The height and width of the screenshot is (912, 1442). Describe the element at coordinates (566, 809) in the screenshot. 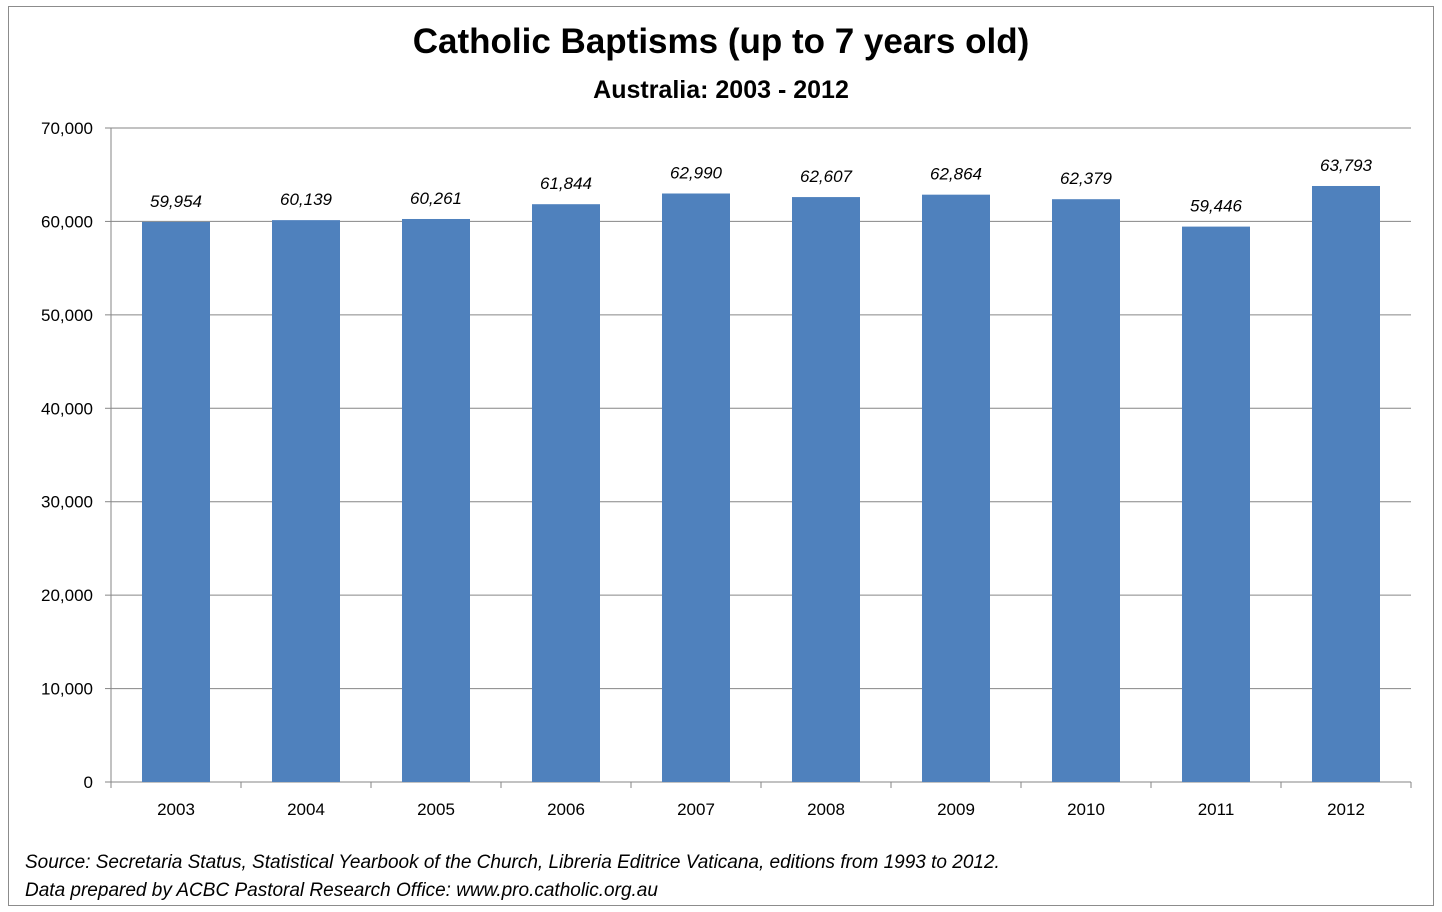

I see `x-tick-label: 2006` at that location.